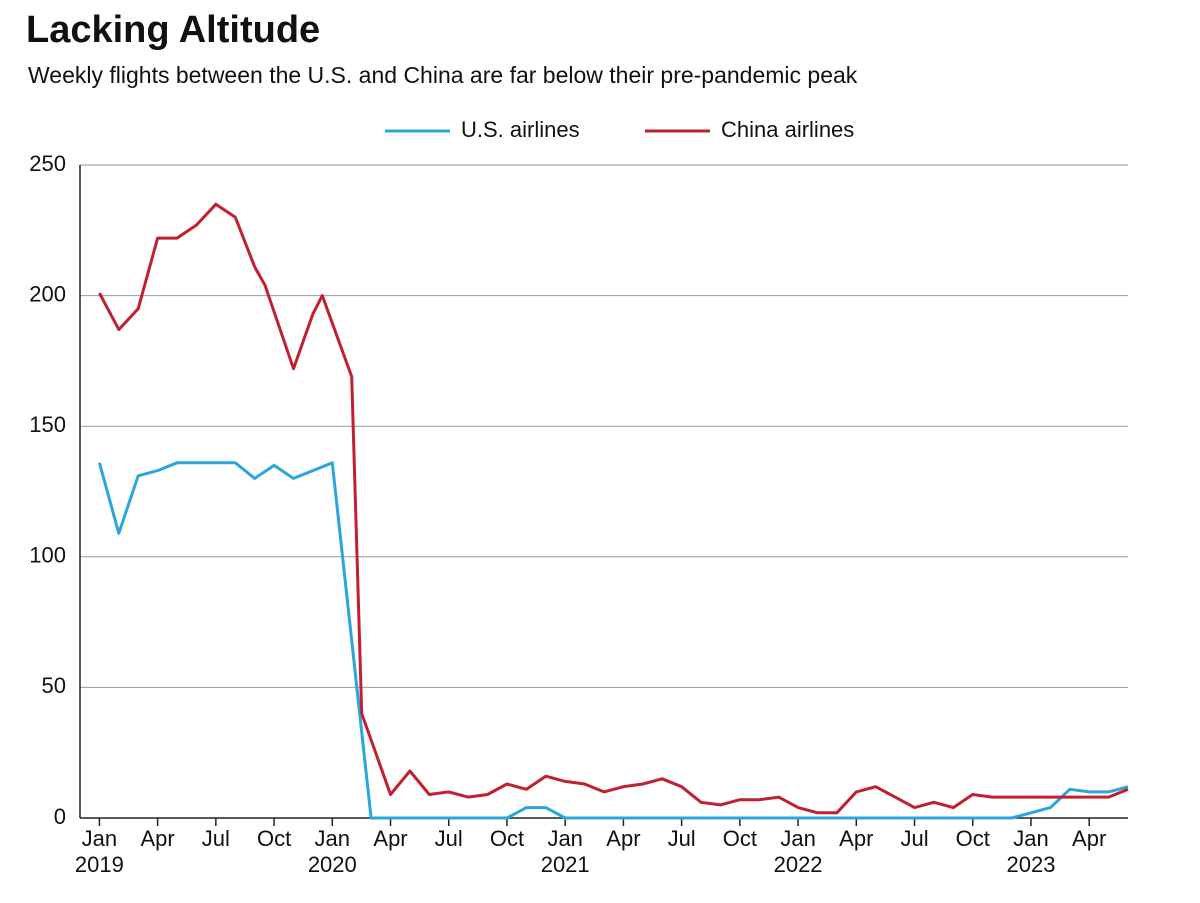 This screenshot has height=903, width=1200. Describe the element at coordinates (47, 293) in the screenshot. I see `y-tick-label: 200` at that location.